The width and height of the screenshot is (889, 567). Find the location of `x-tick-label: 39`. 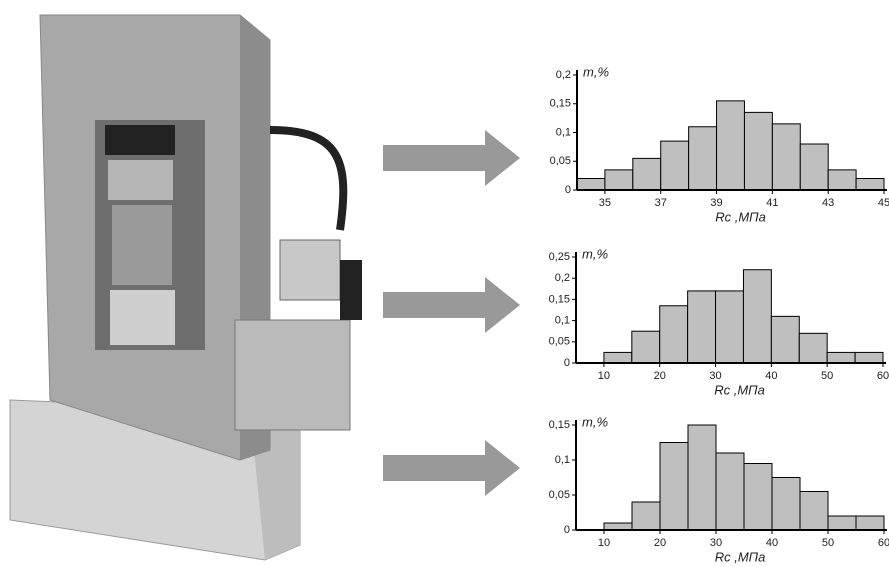

x-tick-label: 39 is located at coordinates (716, 203).